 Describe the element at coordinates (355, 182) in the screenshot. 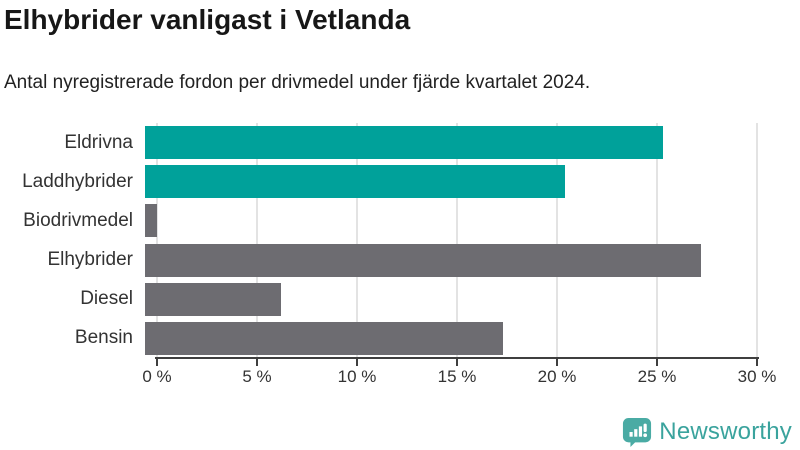

I see `bar-laddhybrider` at that location.